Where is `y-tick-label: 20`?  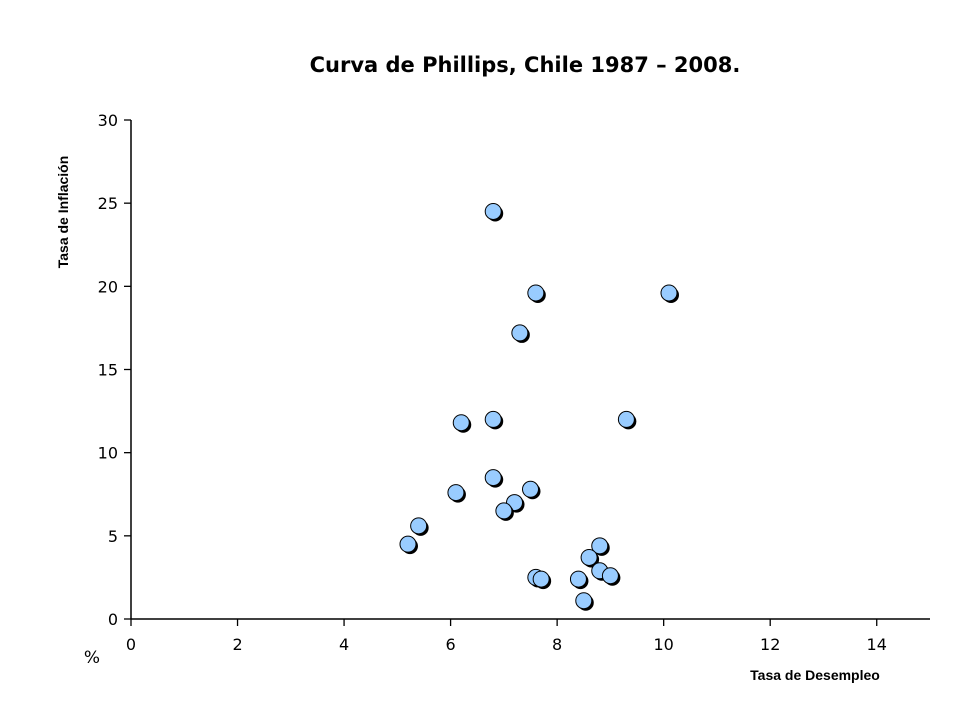 y-tick-label: 20 is located at coordinates (108, 286).